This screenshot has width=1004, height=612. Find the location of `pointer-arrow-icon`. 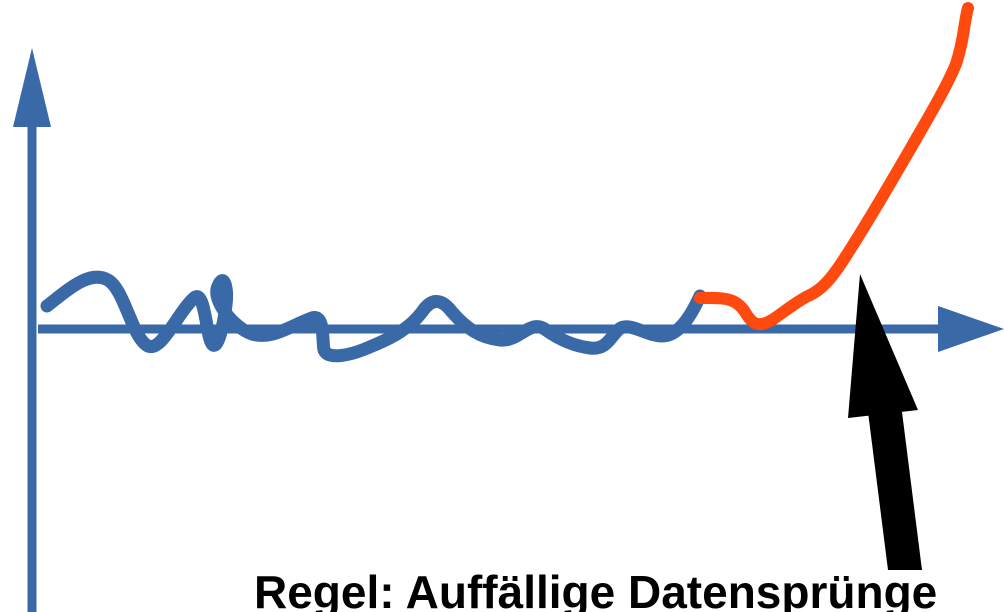

pointer-arrow-icon is located at coordinates (885, 422).